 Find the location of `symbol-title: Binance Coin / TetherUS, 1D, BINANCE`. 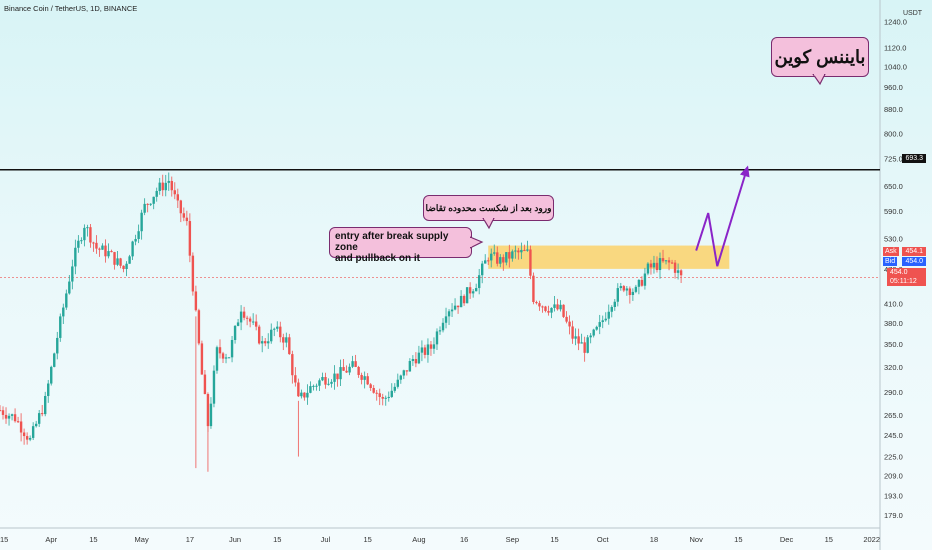

symbol-title: Binance Coin / TetherUS, 1D, BINANCE is located at coordinates (71, 8).